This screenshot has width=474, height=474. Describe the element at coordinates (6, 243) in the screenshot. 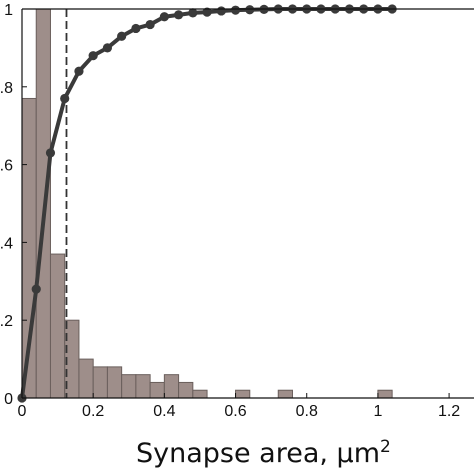

I see `y-tick-label-2: .4` at that location.